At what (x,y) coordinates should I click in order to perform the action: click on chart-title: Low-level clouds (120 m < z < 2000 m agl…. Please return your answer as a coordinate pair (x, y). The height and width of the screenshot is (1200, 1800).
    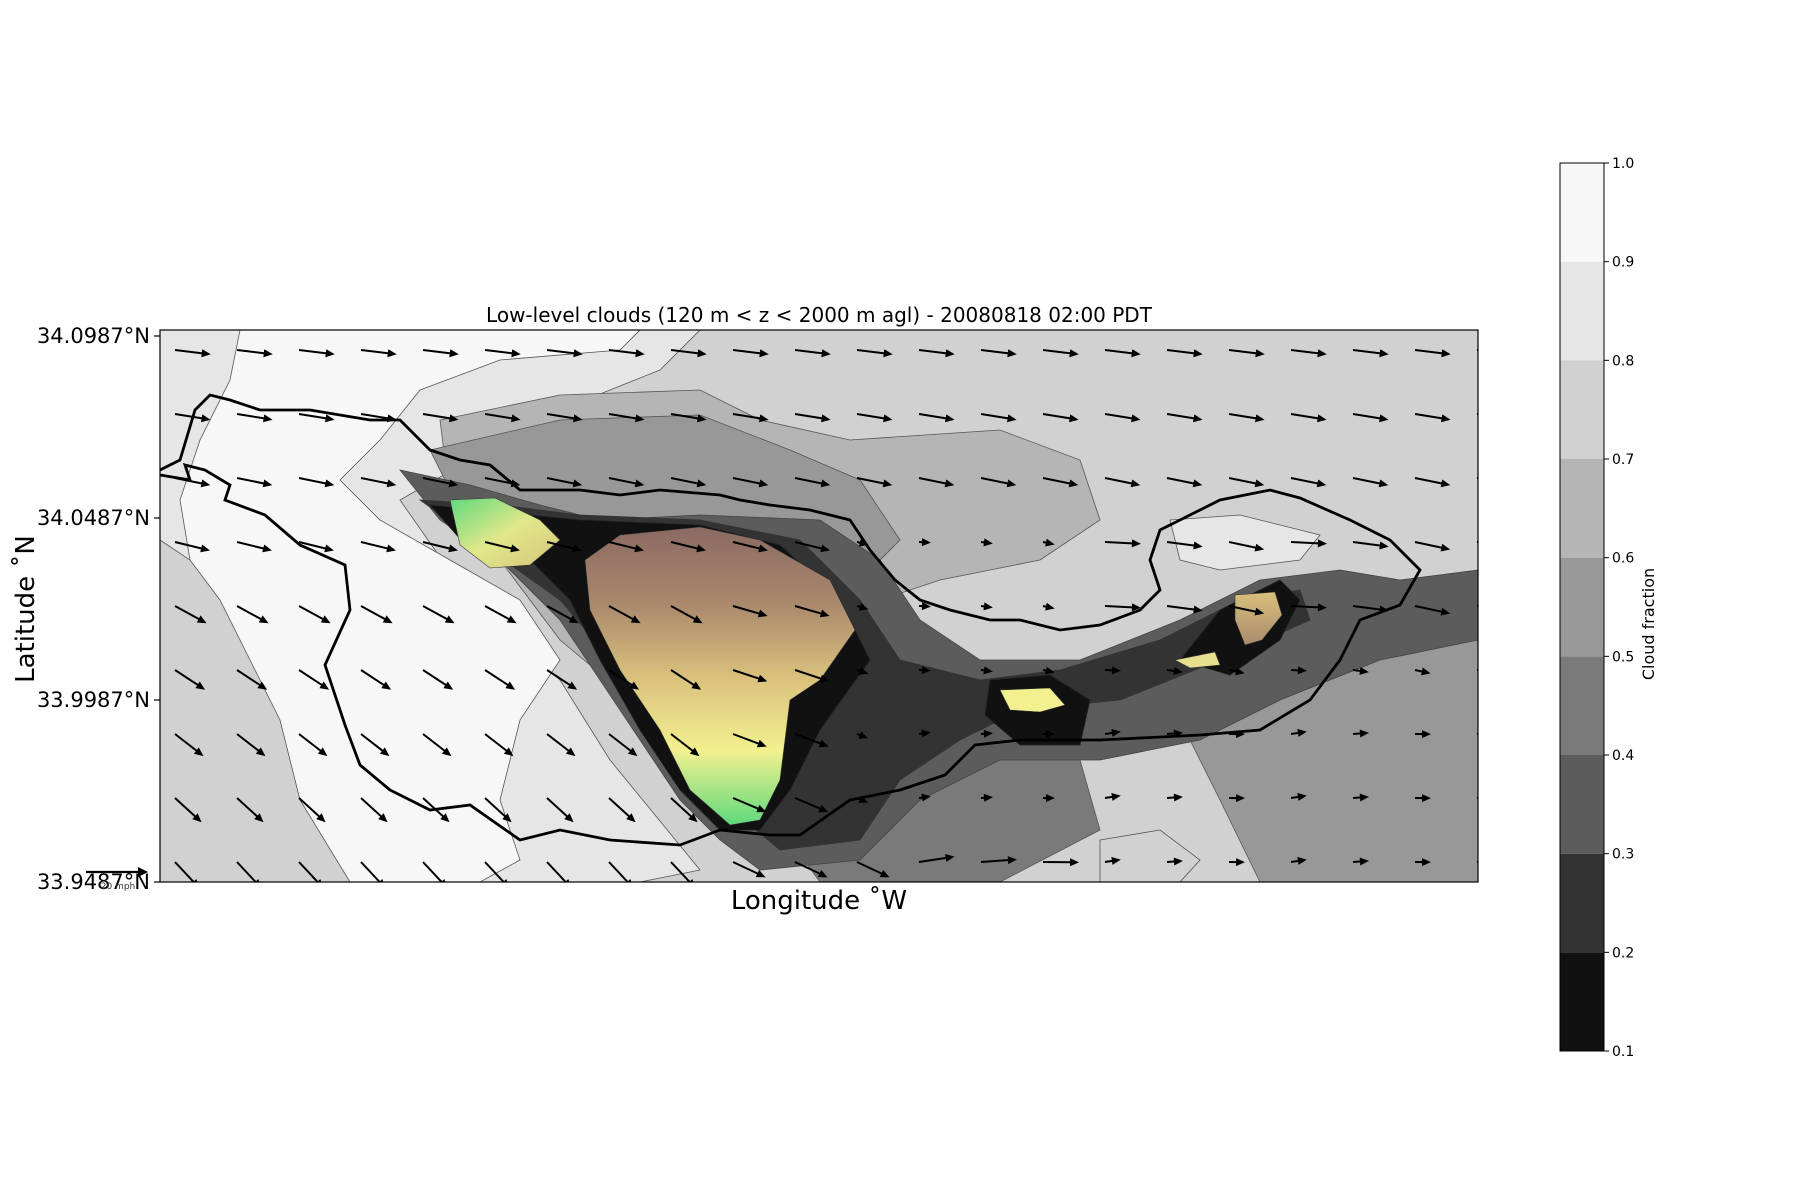
    Looking at the image, I should click on (819, 315).